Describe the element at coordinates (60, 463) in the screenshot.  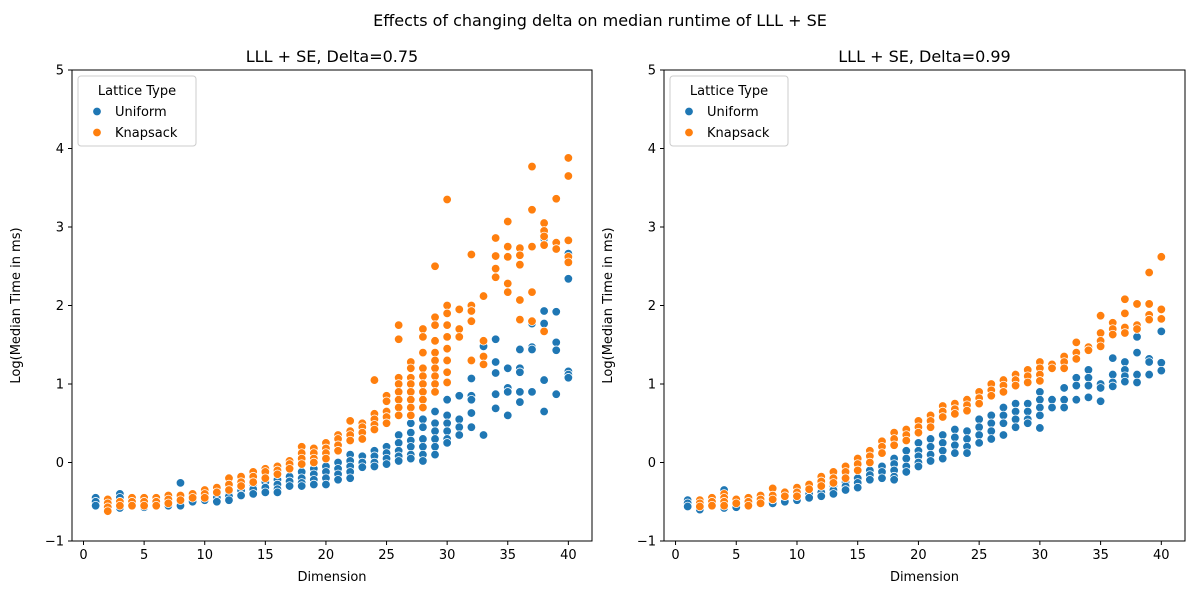
I see `y-tick-label: 0` at that location.